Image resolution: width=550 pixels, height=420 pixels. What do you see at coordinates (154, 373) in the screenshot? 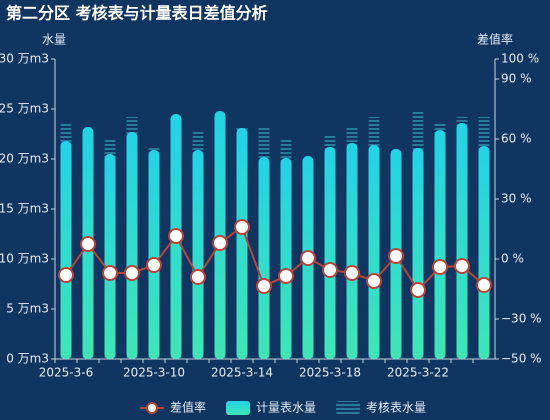
I see `x-tick-label: 2025-3-10` at bounding box center [154, 373].